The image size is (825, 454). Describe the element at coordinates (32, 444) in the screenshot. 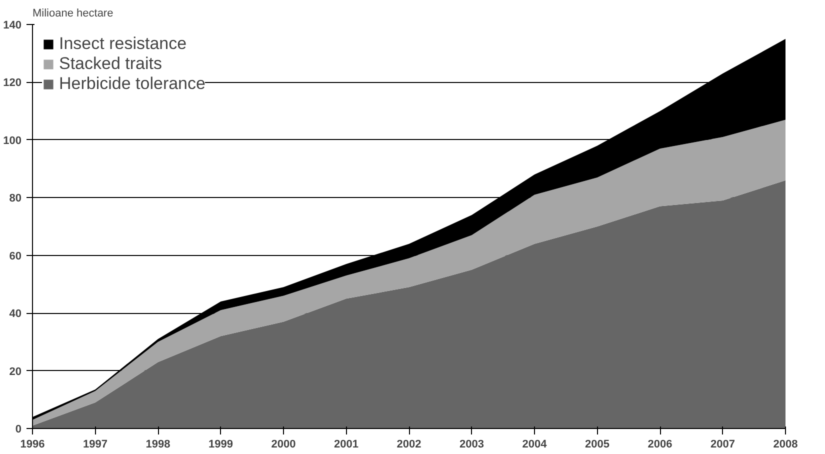

I see `x-tick-label: 1996` at that location.